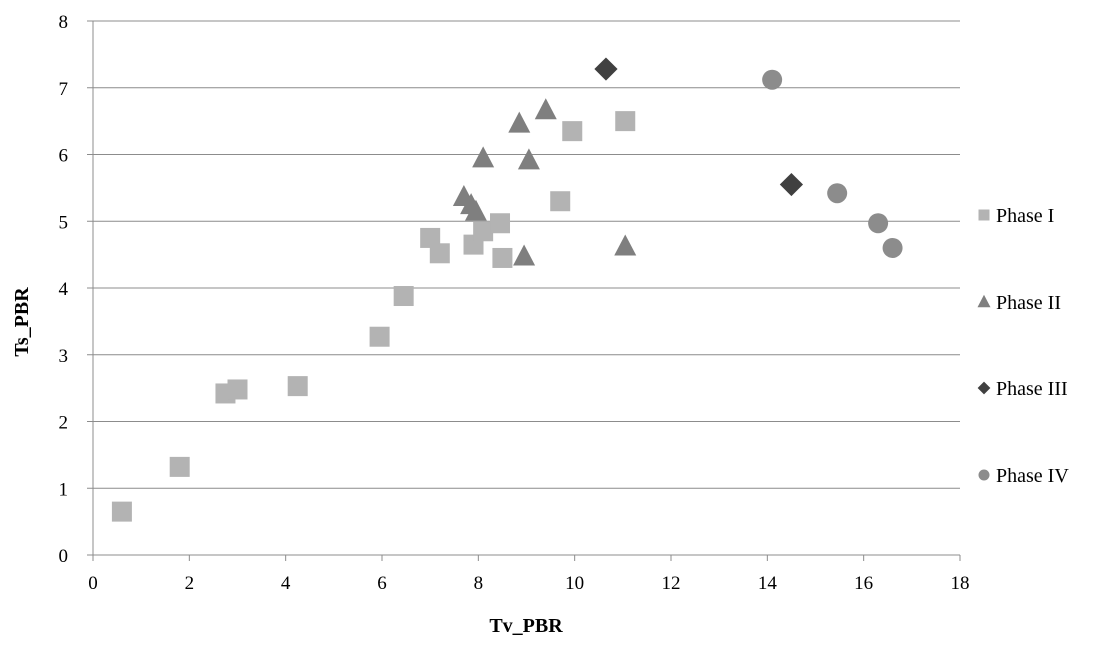 The image size is (1097, 646). I want to click on y-tick-label: 0, so click(64, 556).